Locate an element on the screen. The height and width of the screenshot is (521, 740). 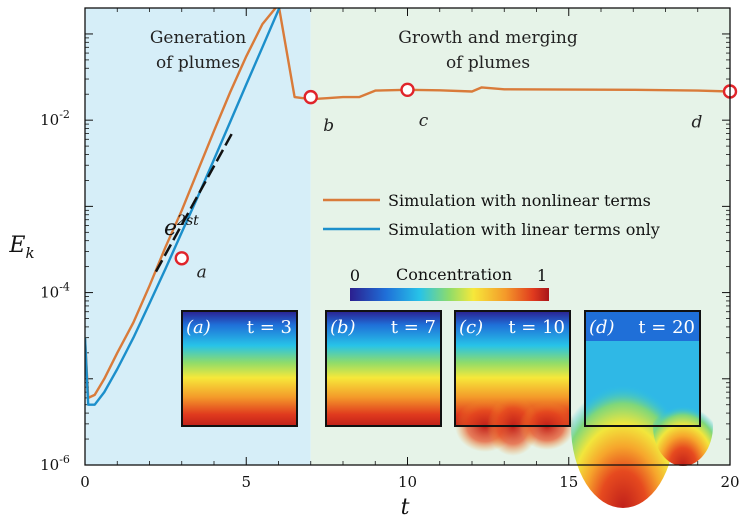
x-tick-label-5: 5 is located at coordinates (246, 482).